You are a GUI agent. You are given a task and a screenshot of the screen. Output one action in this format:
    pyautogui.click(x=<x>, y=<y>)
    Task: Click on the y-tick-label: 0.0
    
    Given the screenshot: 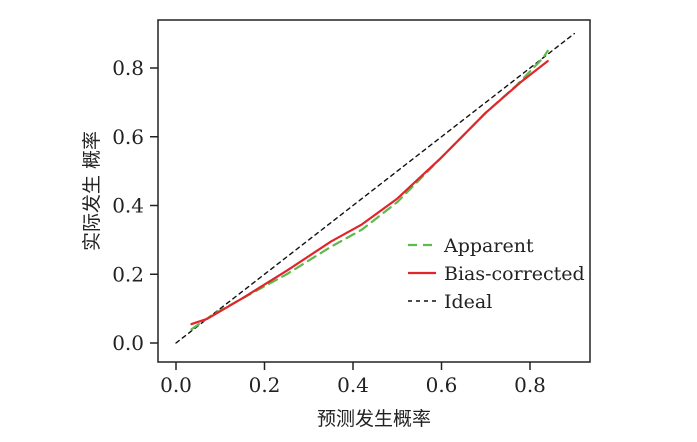 What is the action you would take?
    pyautogui.click(x=128, y=343)
    